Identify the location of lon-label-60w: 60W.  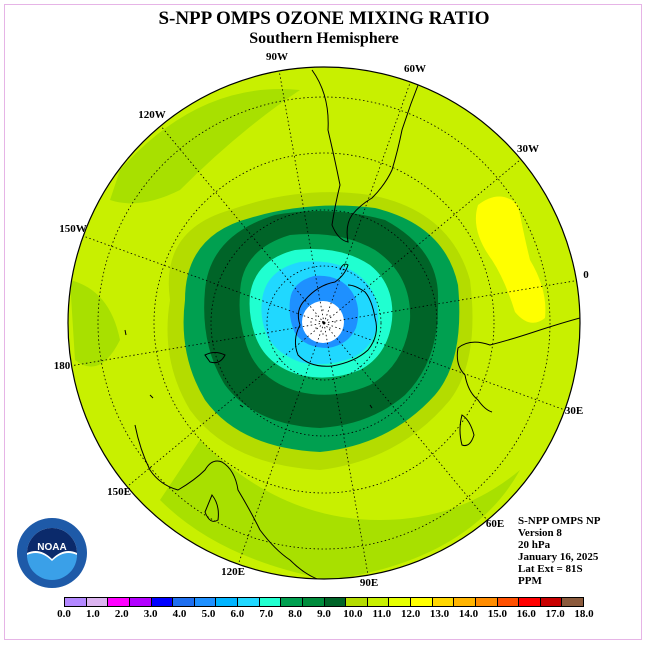
(415, 69).